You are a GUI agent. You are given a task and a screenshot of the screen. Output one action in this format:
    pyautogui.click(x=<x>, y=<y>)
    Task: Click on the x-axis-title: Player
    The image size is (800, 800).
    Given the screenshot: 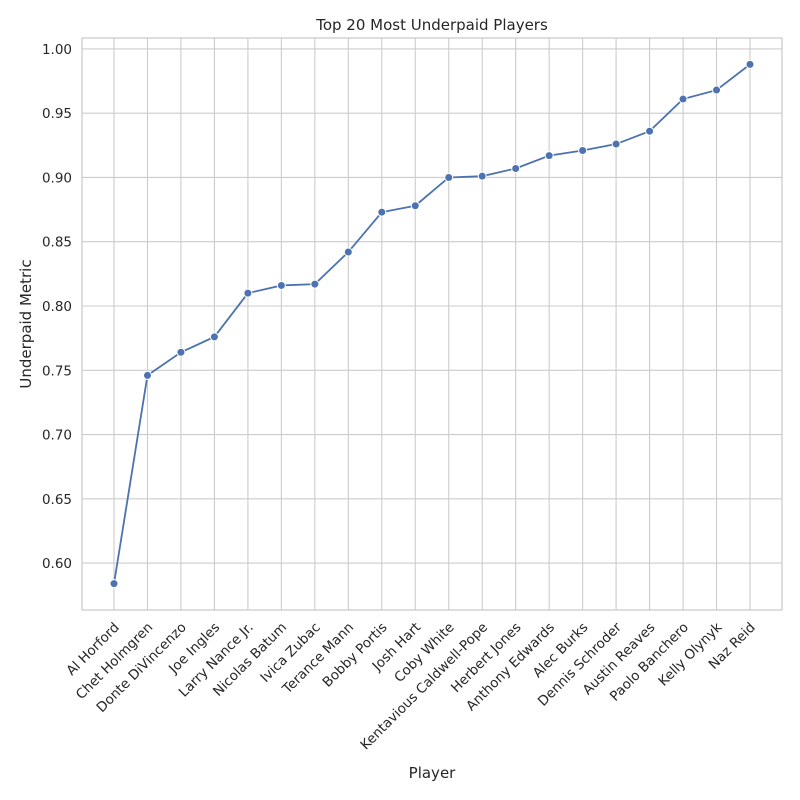 What is the action you would take?
    pyautogui.click(x=433, y=773)
    